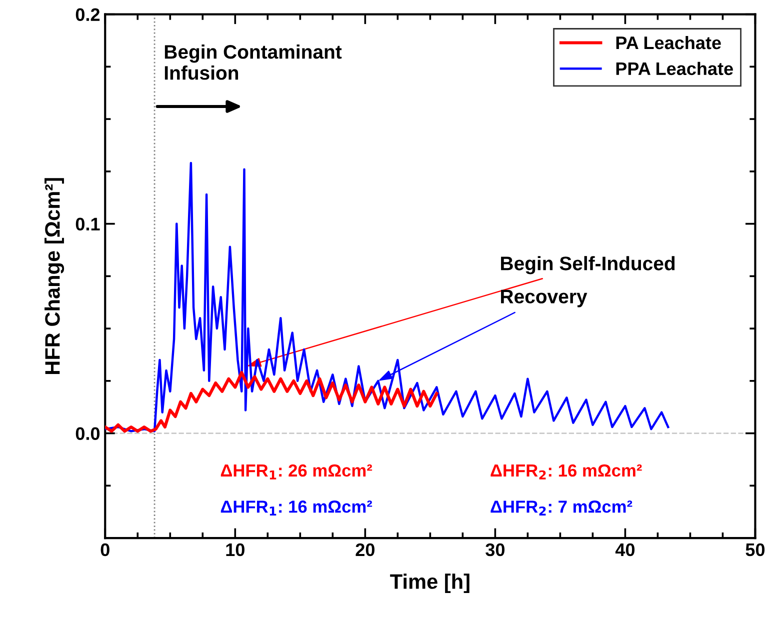 The height and width of the screenshot is (622, 773). I want to click on annotation: Recovery, so click(544, 299).